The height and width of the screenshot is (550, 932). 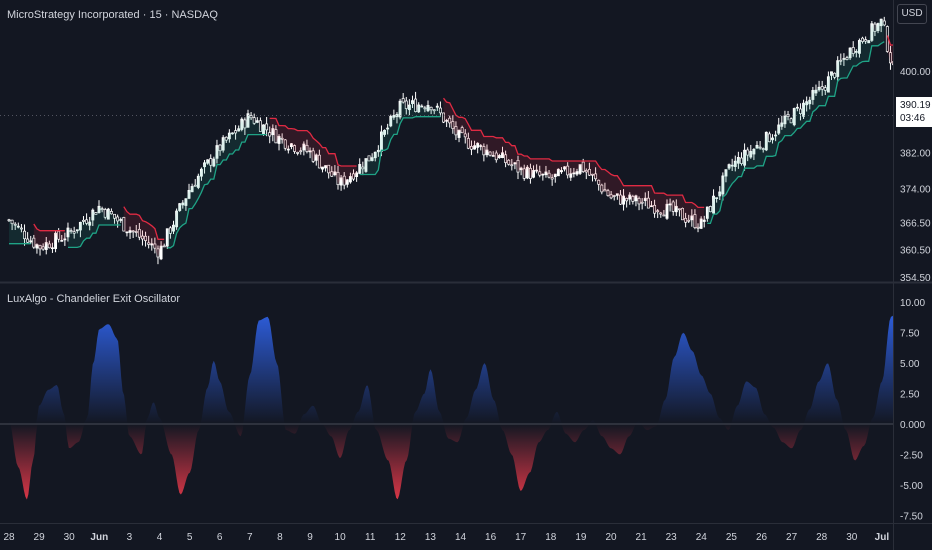 What do you see at coordinates (911, 516) in the screenshot?
I see `oscillator-axis-label: -7.50` at bounding box center [911, 516].